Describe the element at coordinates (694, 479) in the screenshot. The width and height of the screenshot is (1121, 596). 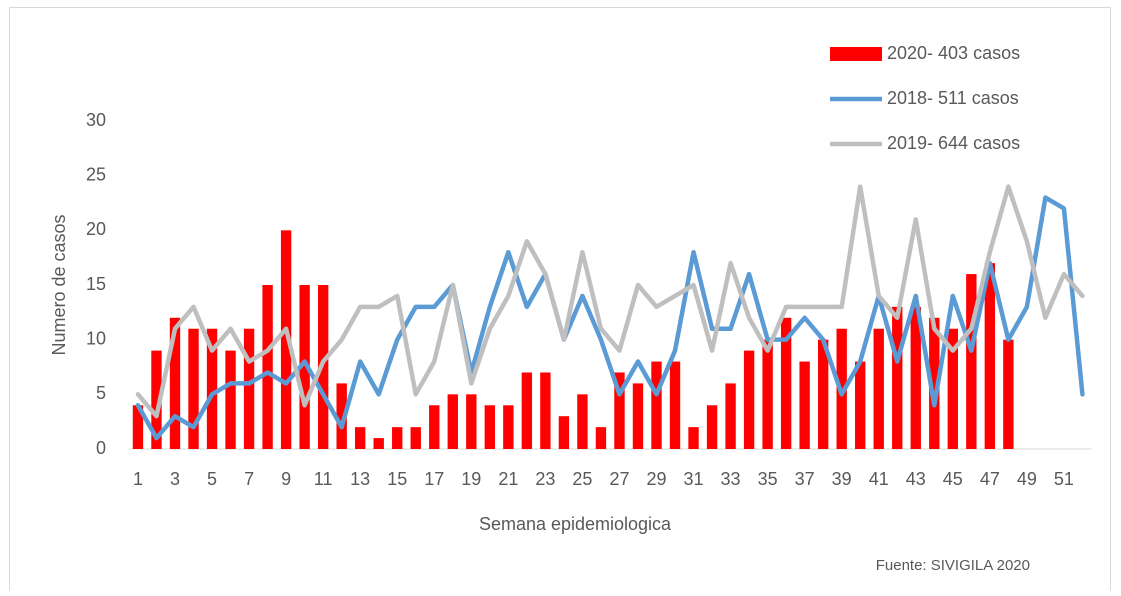
I see `x-tick-label: 31` at that location.